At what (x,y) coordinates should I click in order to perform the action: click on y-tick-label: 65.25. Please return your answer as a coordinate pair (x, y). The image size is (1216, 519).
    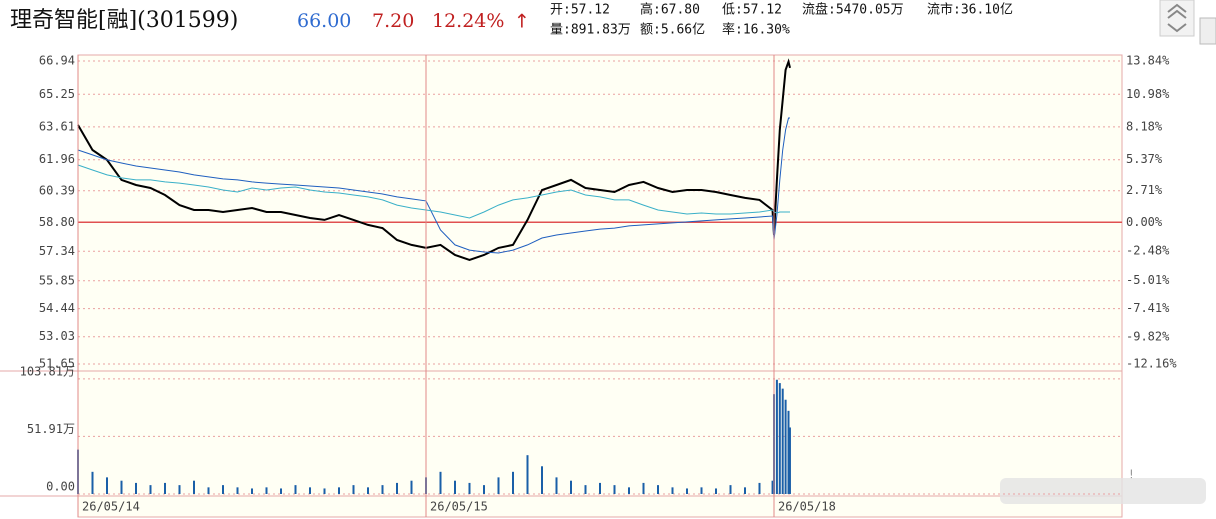
    Looking at the image, I should click on (57, 94).